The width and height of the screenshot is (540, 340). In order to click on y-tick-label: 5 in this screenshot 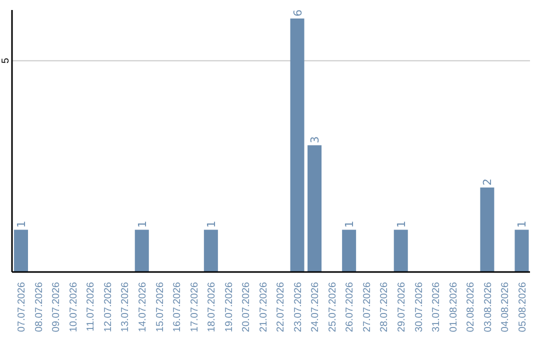, I will do `click(6, 60)`.